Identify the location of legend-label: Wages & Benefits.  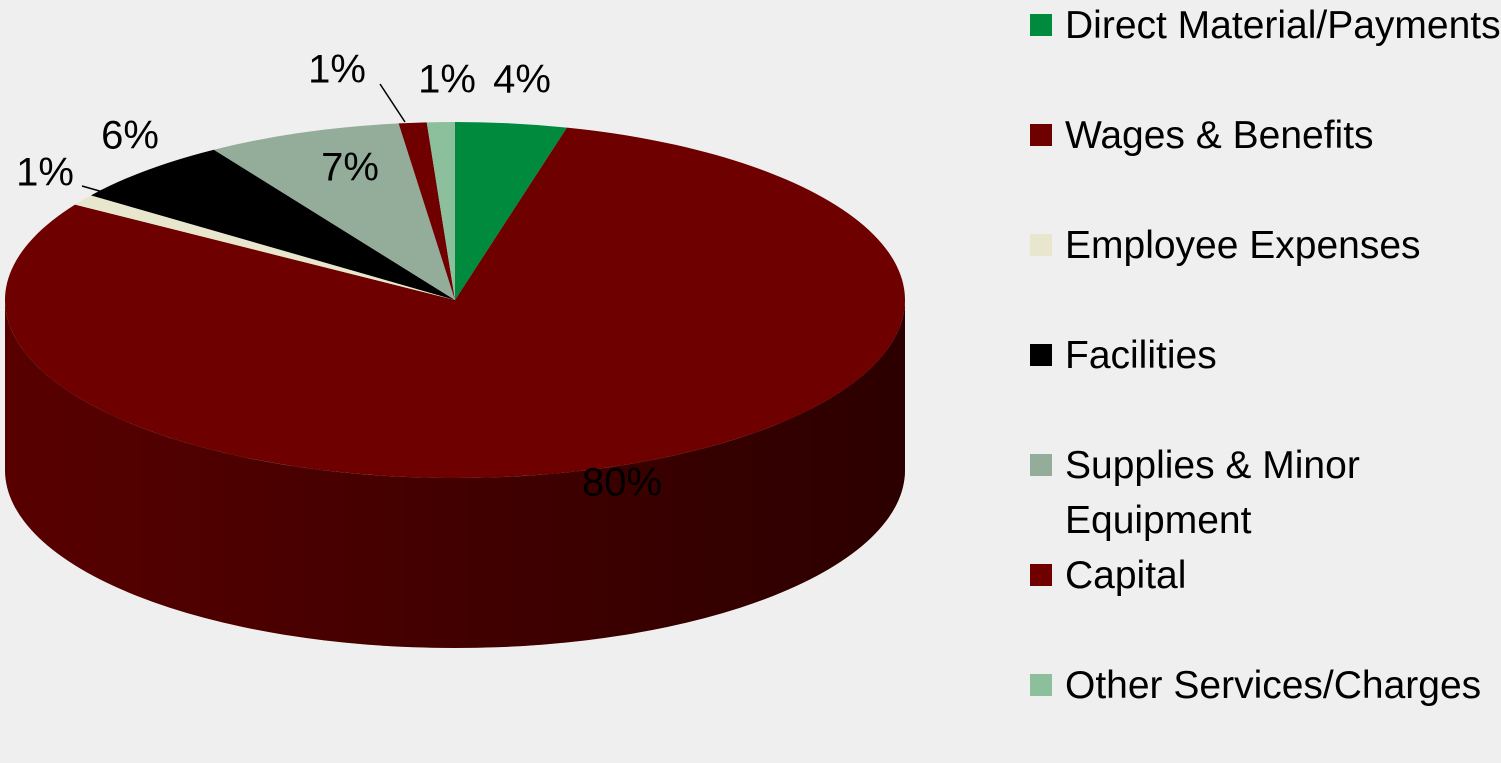
(1219, 135).